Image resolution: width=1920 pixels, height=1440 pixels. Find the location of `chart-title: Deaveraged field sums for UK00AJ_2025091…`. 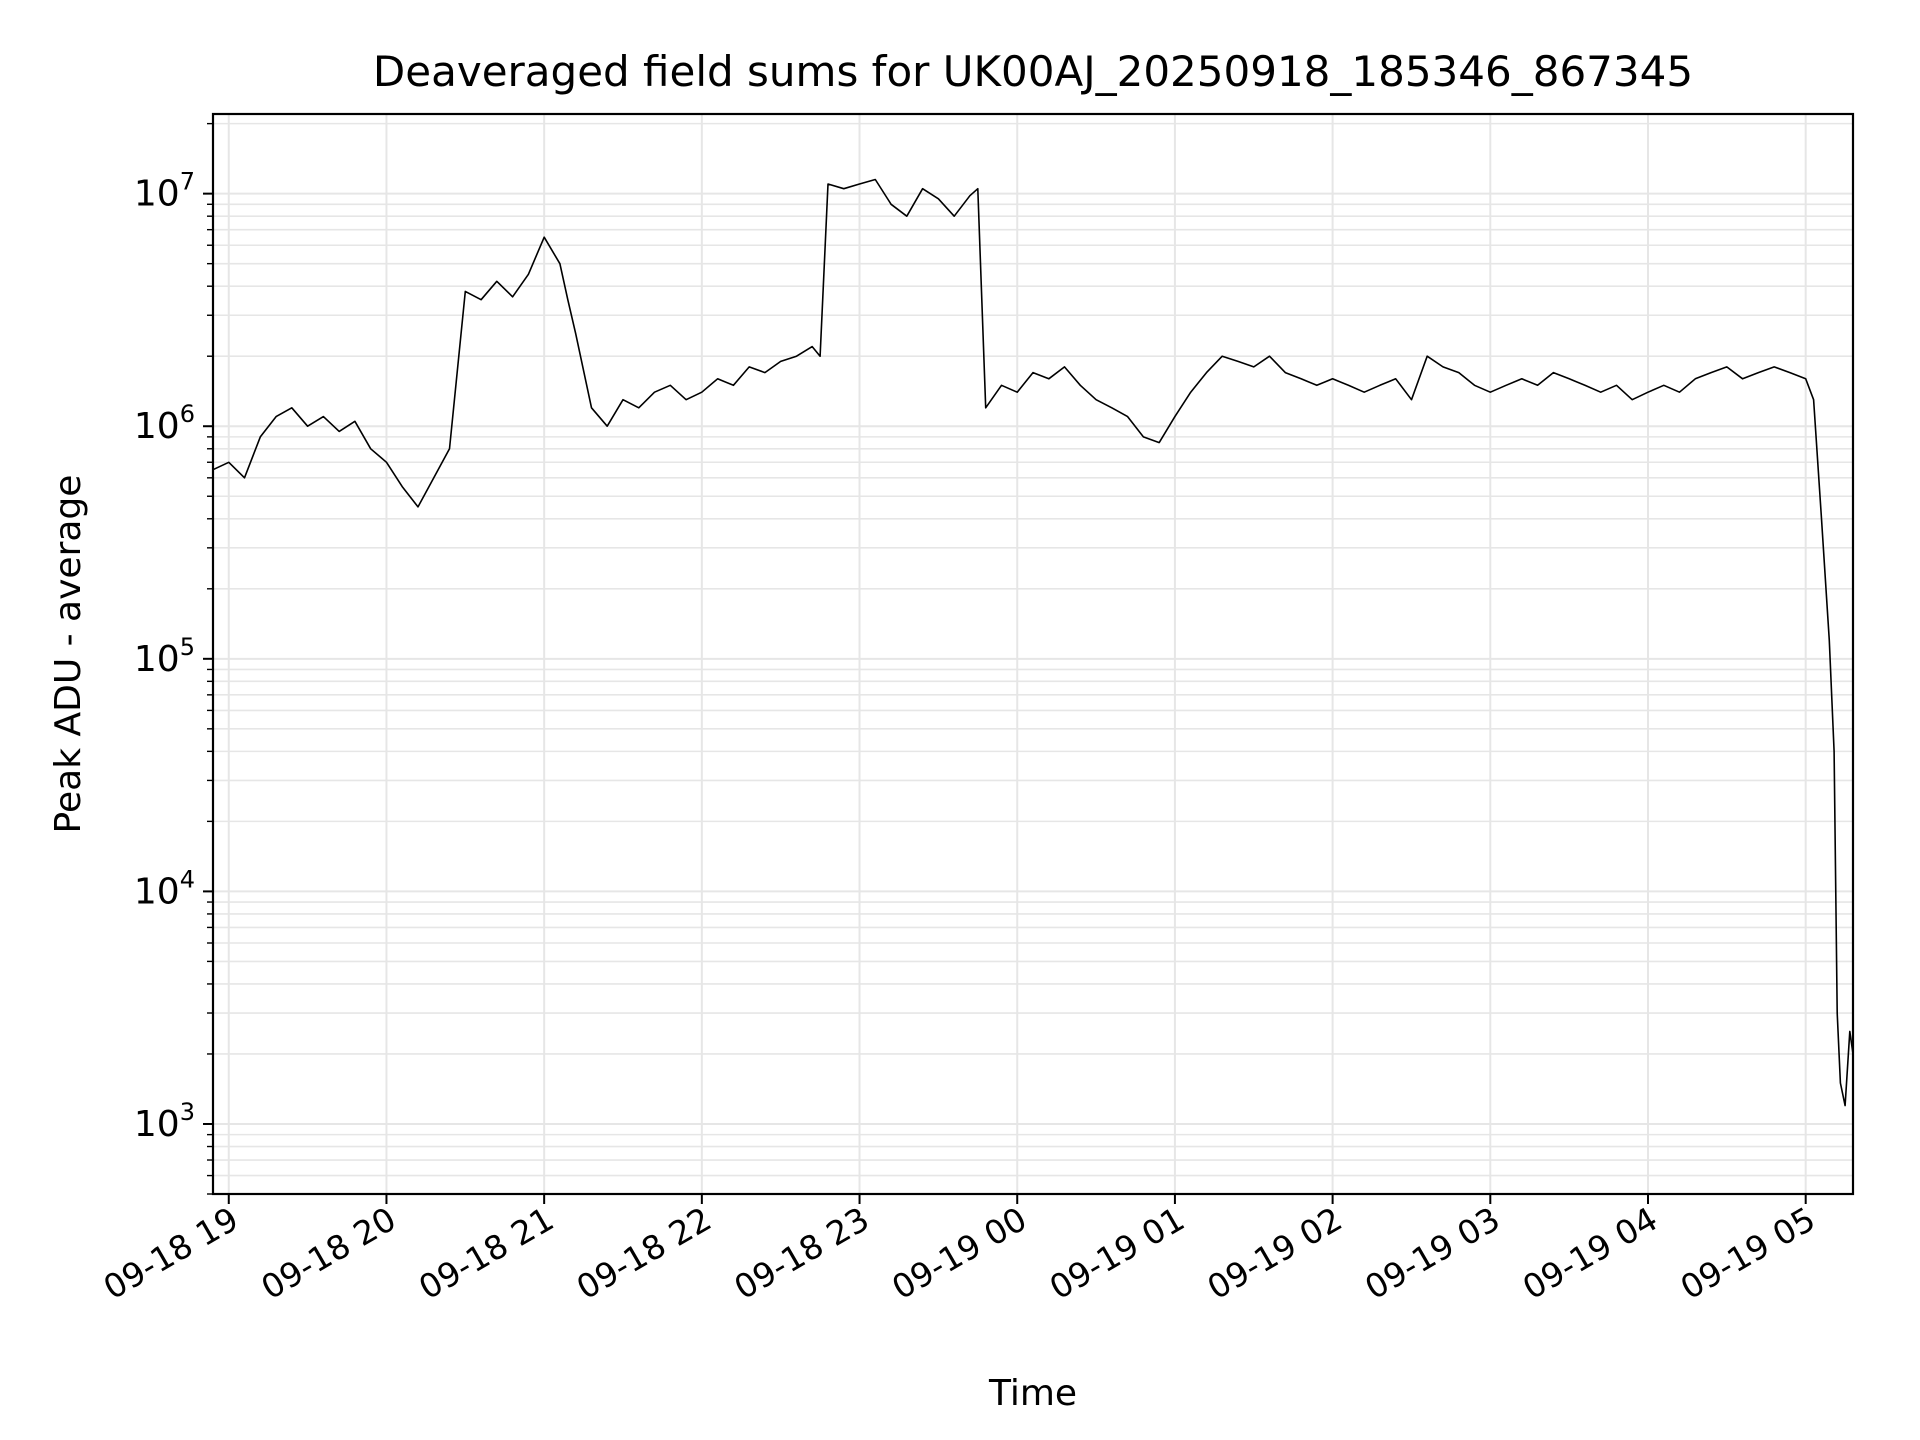

chart-title: Deaveraged field sums for UK00AJ_2025091… is located at coordinates (1033, 71).